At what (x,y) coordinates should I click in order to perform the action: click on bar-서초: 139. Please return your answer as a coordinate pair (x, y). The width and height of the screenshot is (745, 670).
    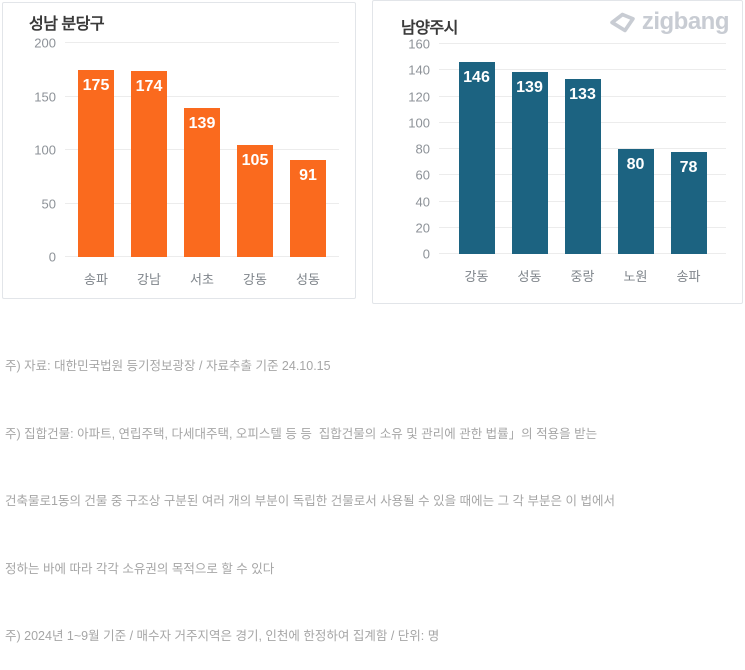
    Looking at the image, I should click on (202, 182).